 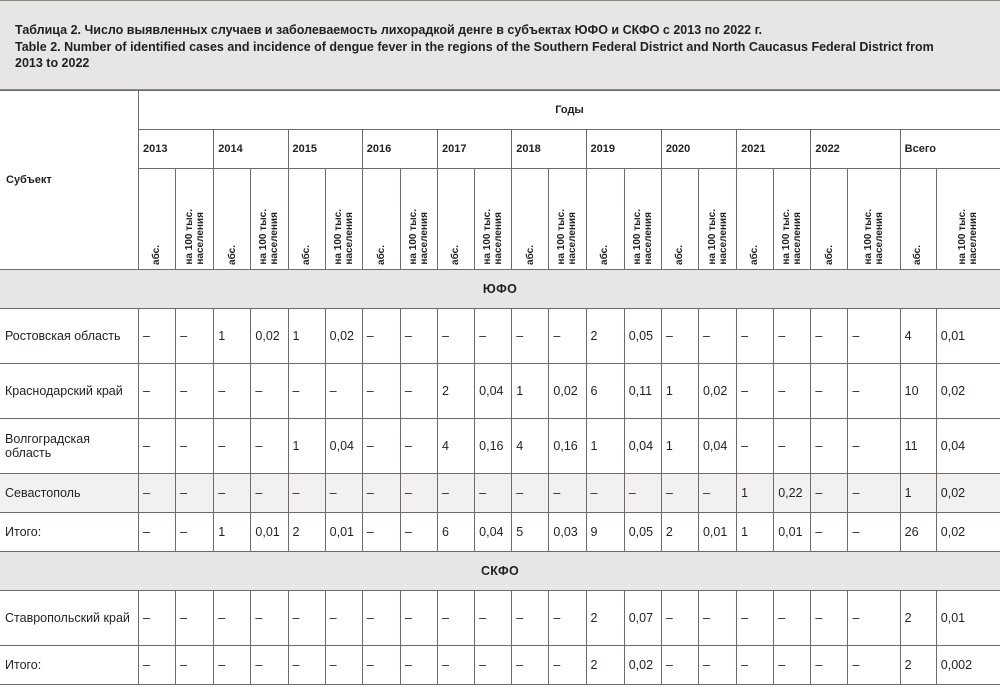 I want to click on abs-value-cell: 5, so click(x=530, y=532).